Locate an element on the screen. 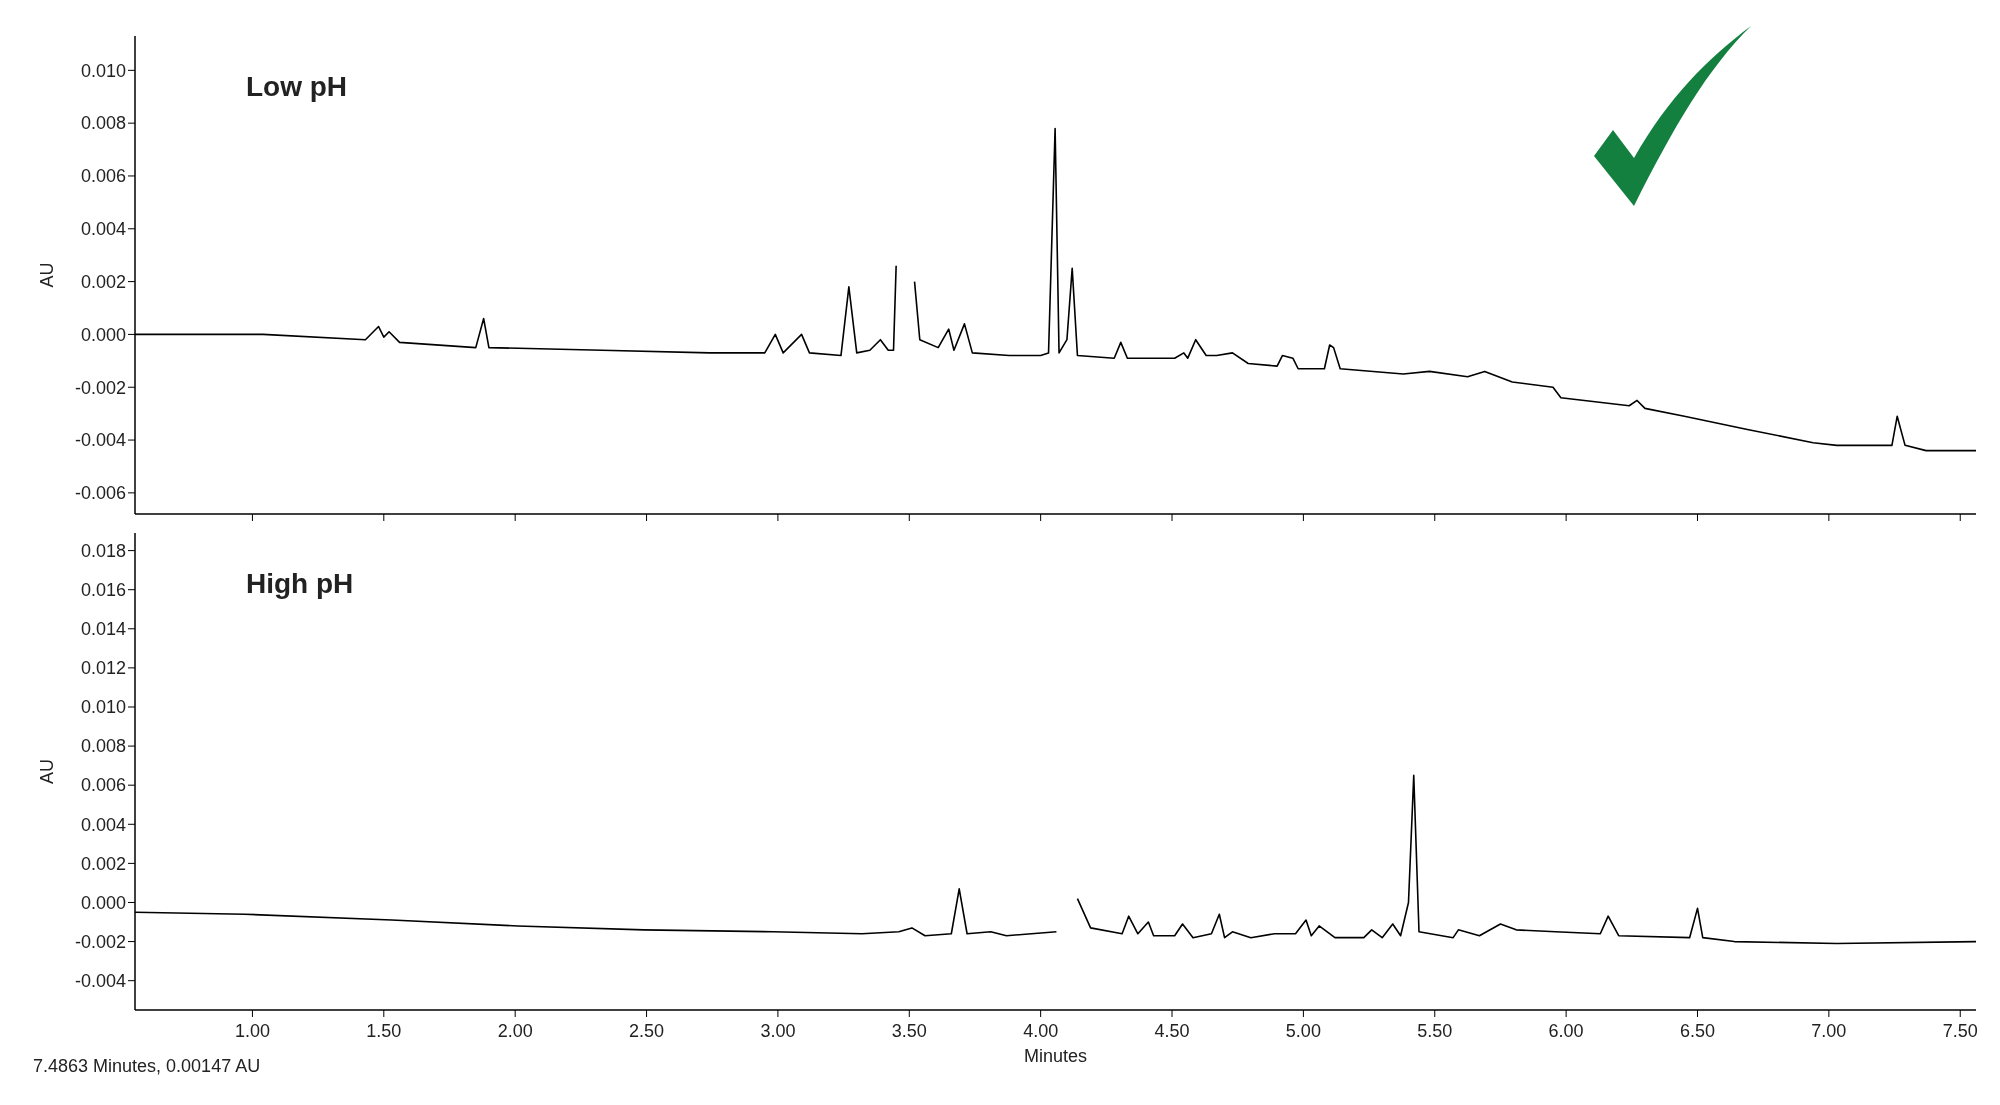 The width and height of the screenshot is (2000, 1105). x-tick-label: 1.00 is located at coordinates (252, 1031).